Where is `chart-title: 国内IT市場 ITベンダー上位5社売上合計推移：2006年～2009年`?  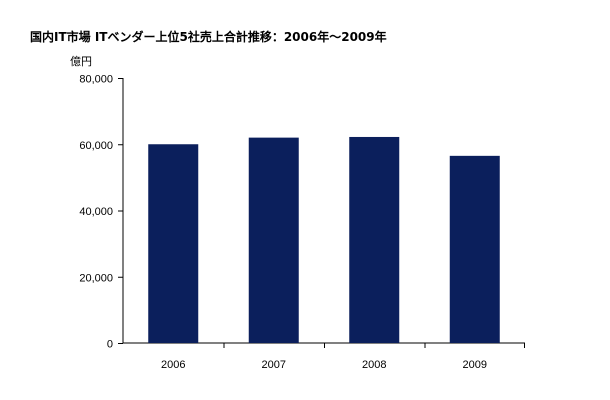 chart-title: 国内IT市場 ITベンダー上位5社売上合計推移：2006年～2009年 is located at coordinates (208, 37).